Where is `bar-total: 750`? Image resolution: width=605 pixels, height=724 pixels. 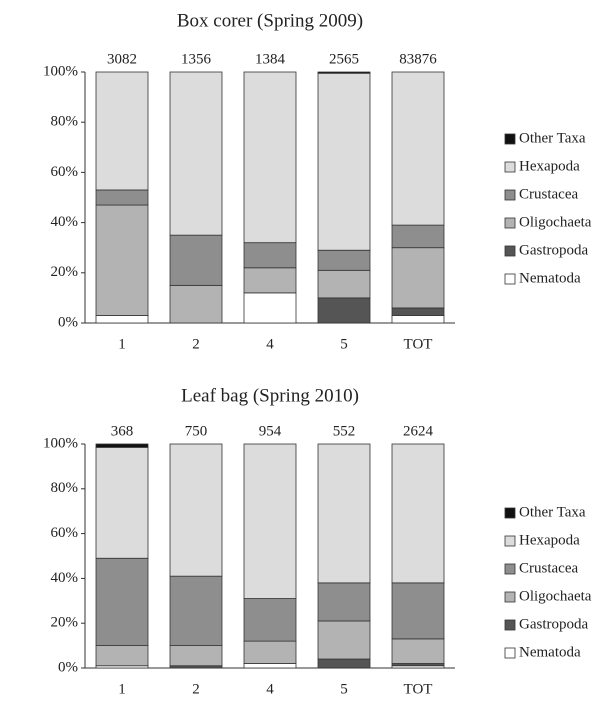 bar-total: 750 is located at coordinates (196, 431).